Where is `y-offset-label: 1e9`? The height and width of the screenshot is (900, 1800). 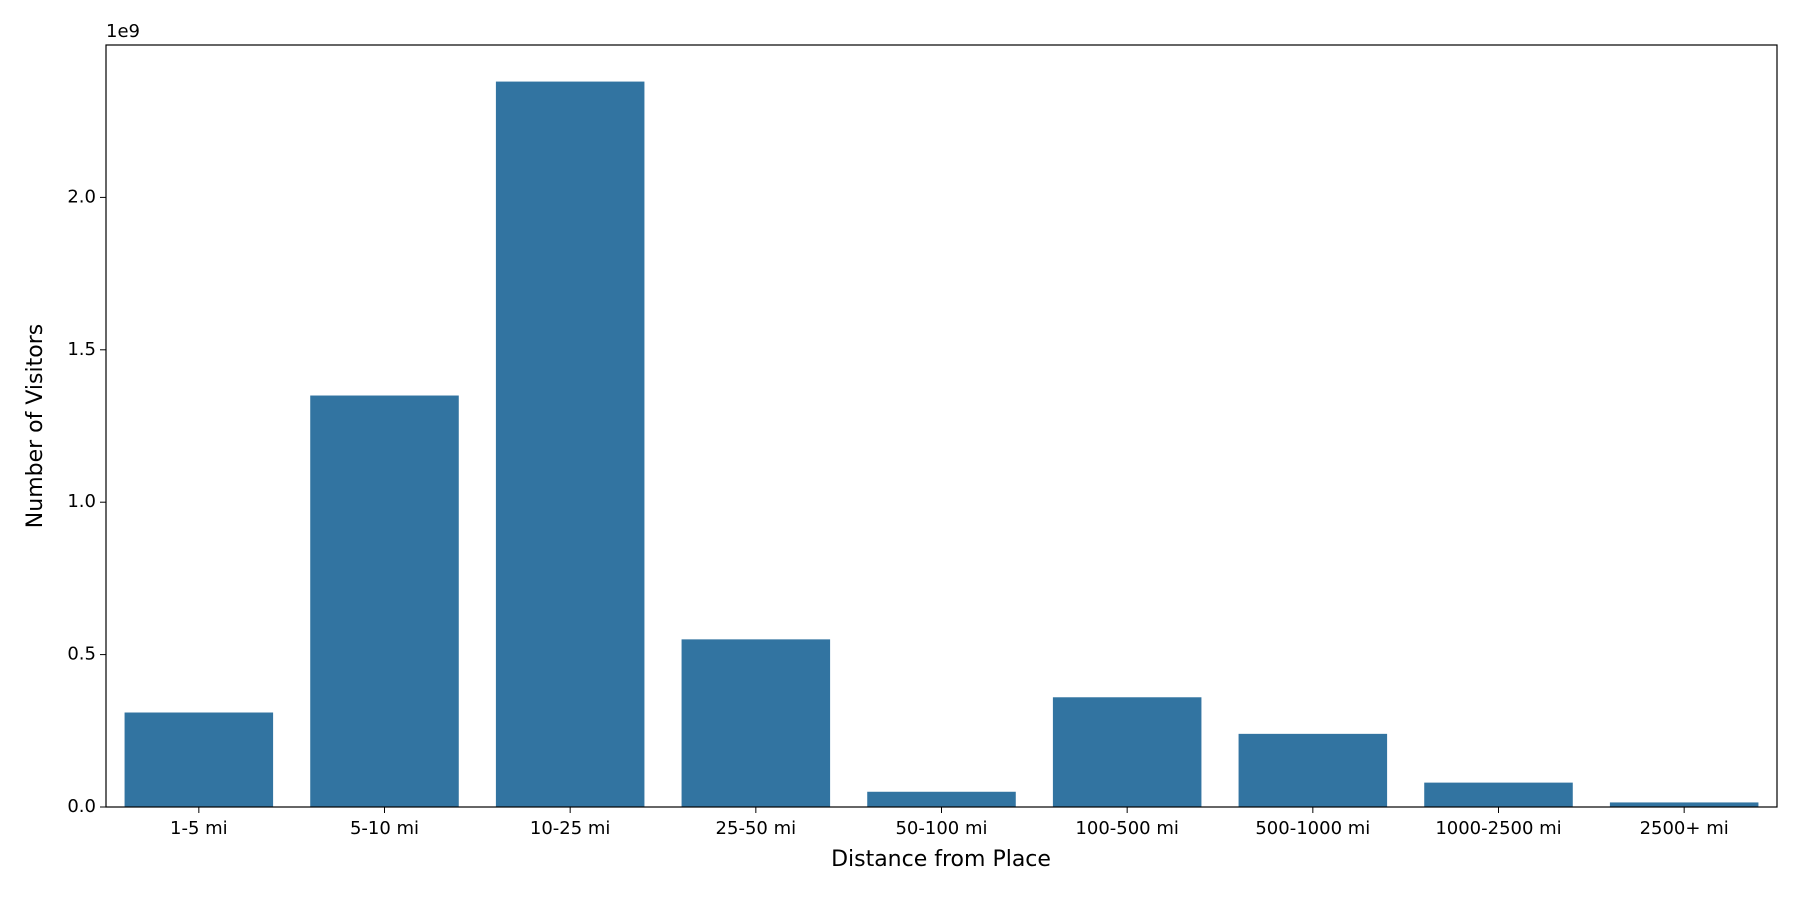 y-offset-label: 1e9 is located at coordinates (123, 31).